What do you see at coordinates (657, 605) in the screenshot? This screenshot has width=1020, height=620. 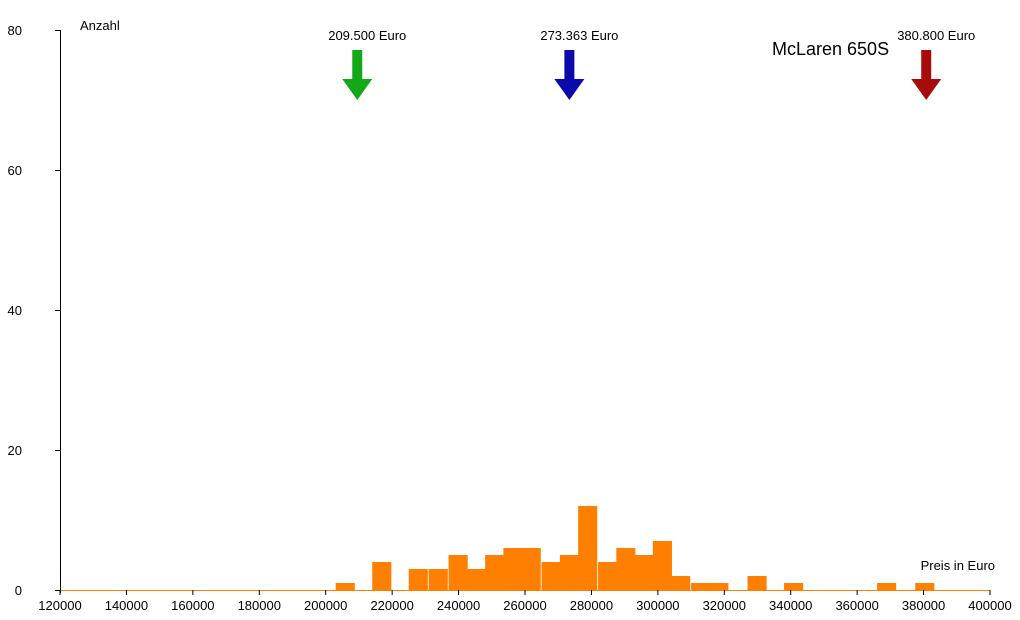 I see `x-tick-label: 300000` at bounding box center [657, 605].